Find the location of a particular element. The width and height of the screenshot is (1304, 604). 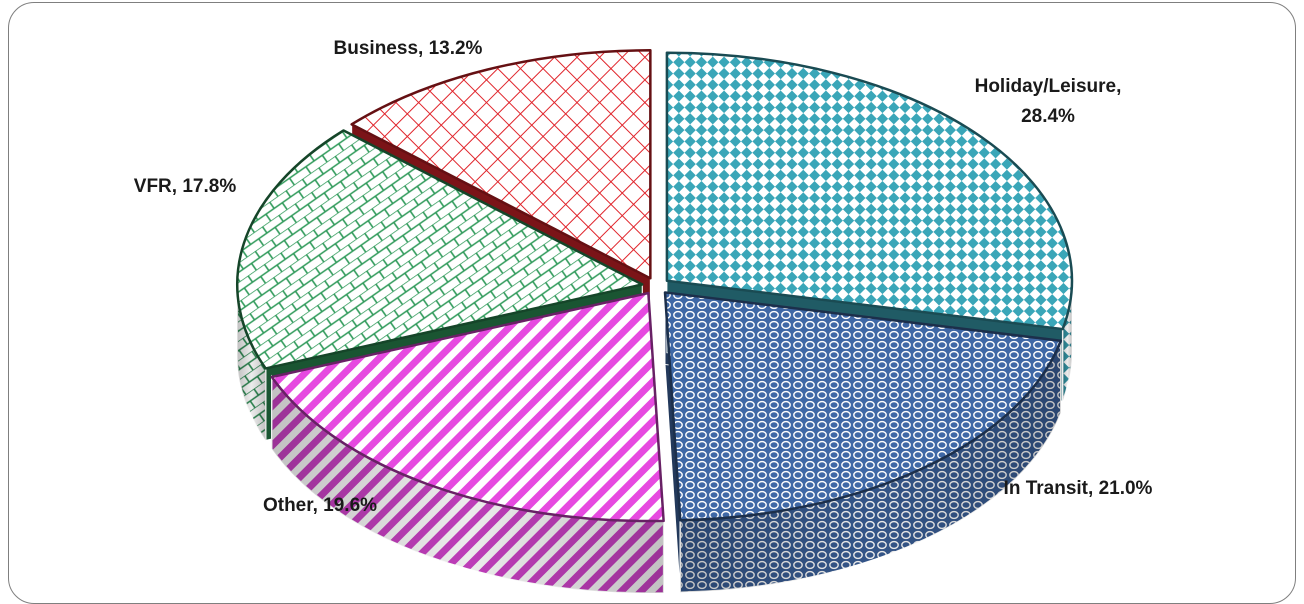

label-holiday-leisure-line1: Holiday/Leisure, is located at coordinates (1048, 86).